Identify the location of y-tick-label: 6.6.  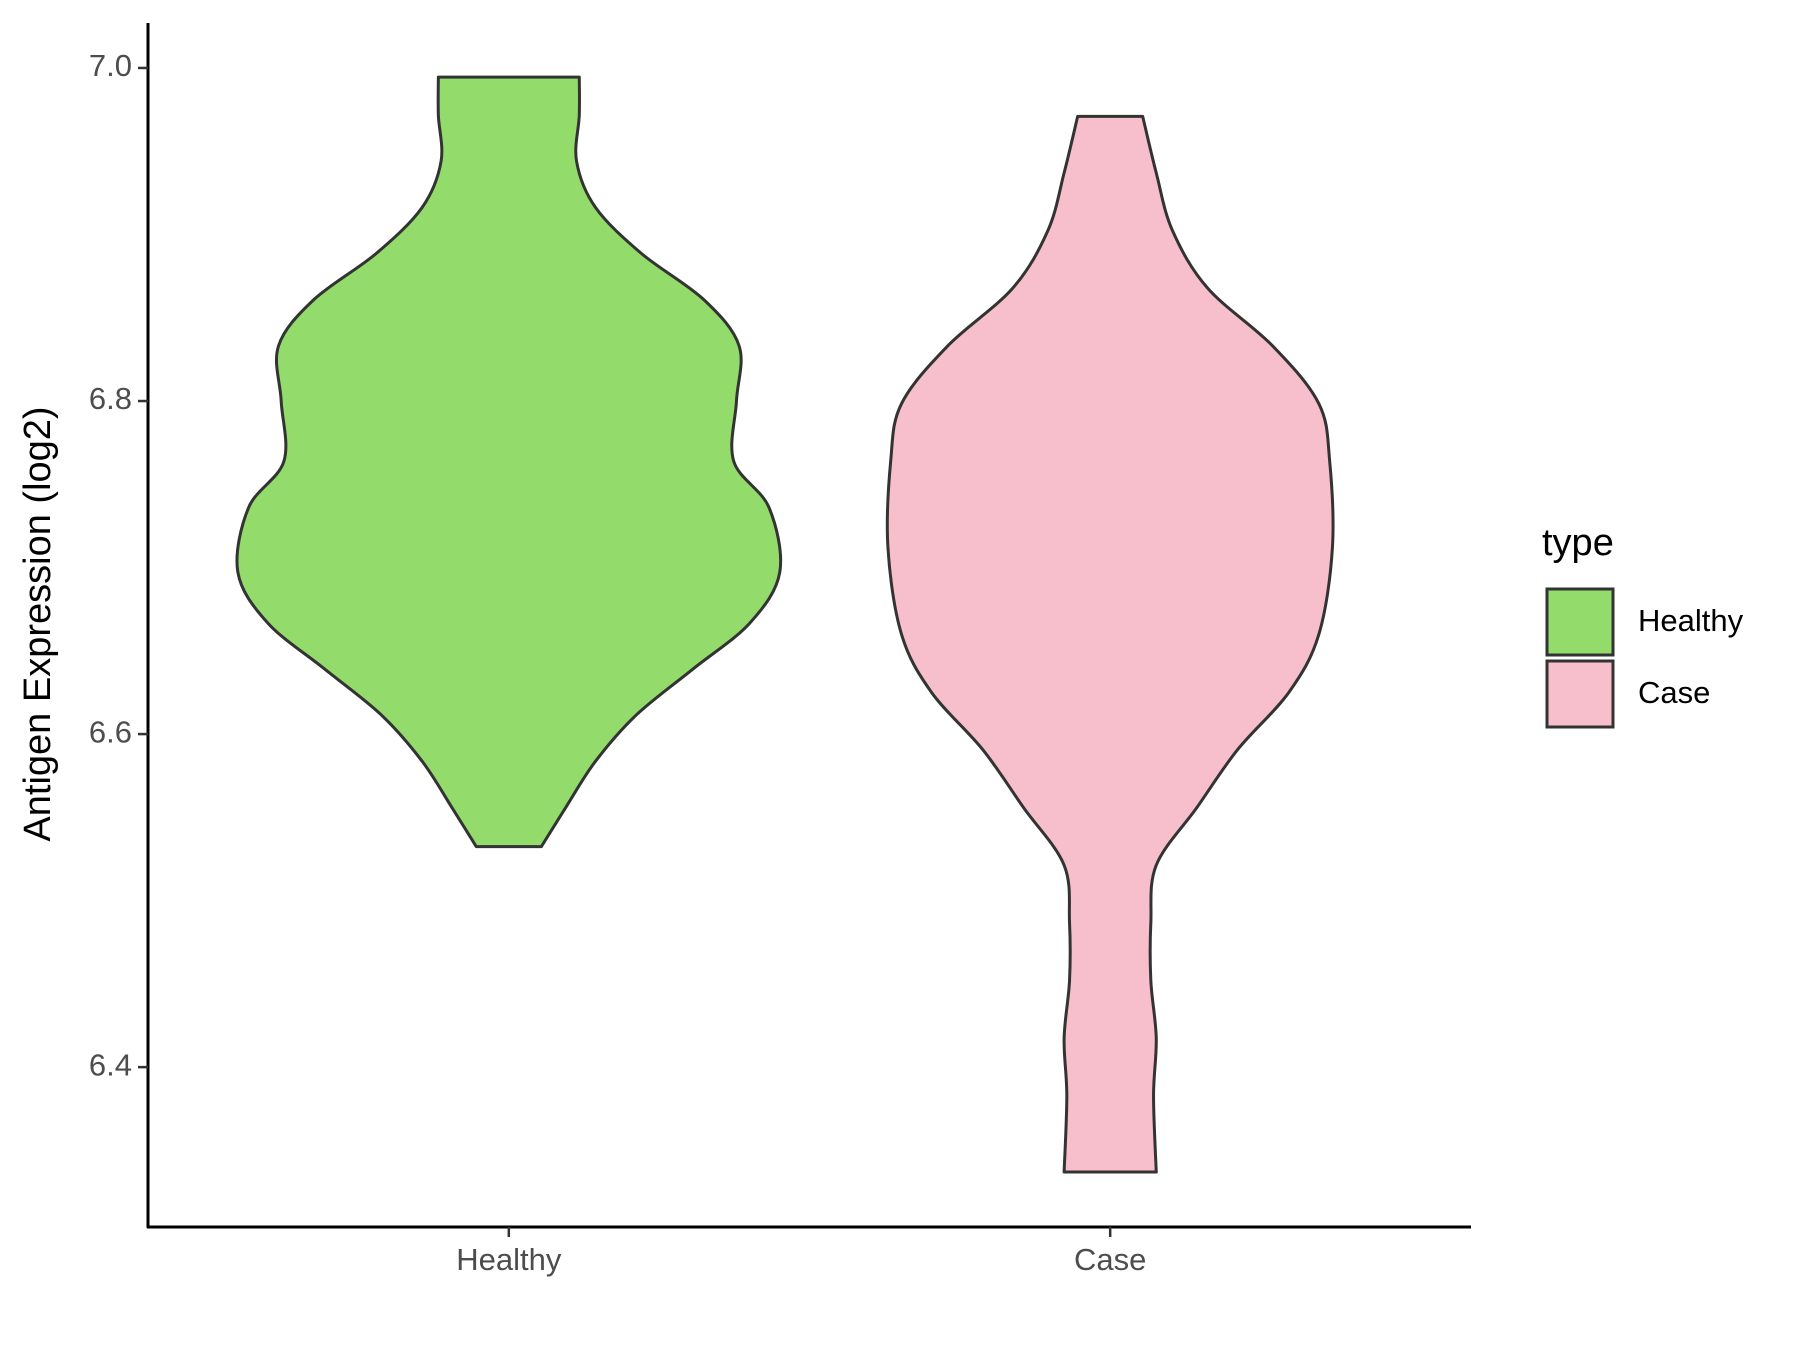
(110, 731).